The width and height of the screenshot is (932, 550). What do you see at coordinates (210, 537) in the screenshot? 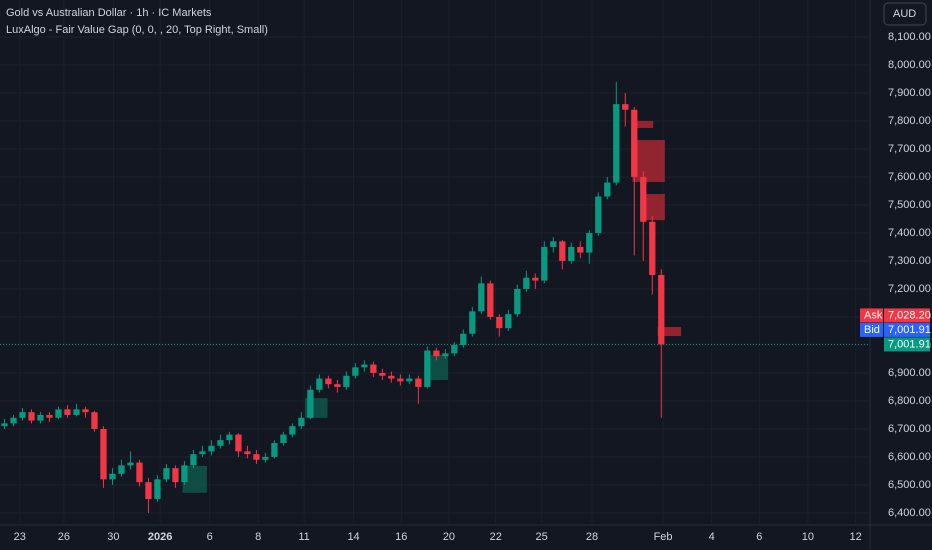
I see `x-tick-label: 6` at bounding box center [210, 537].